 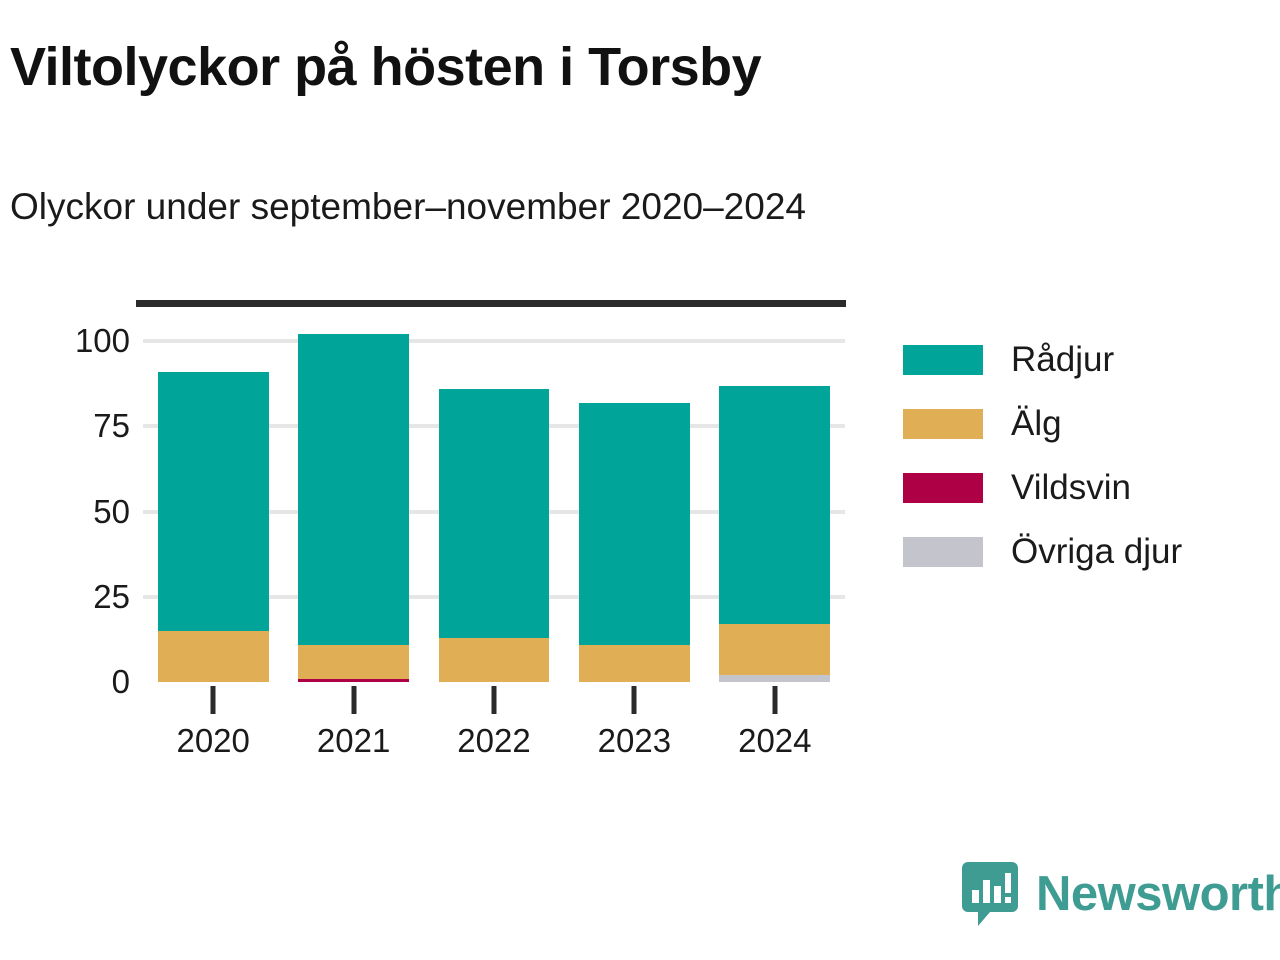 I want to click on y-tick-label: 25, so click(x=111, y=596).